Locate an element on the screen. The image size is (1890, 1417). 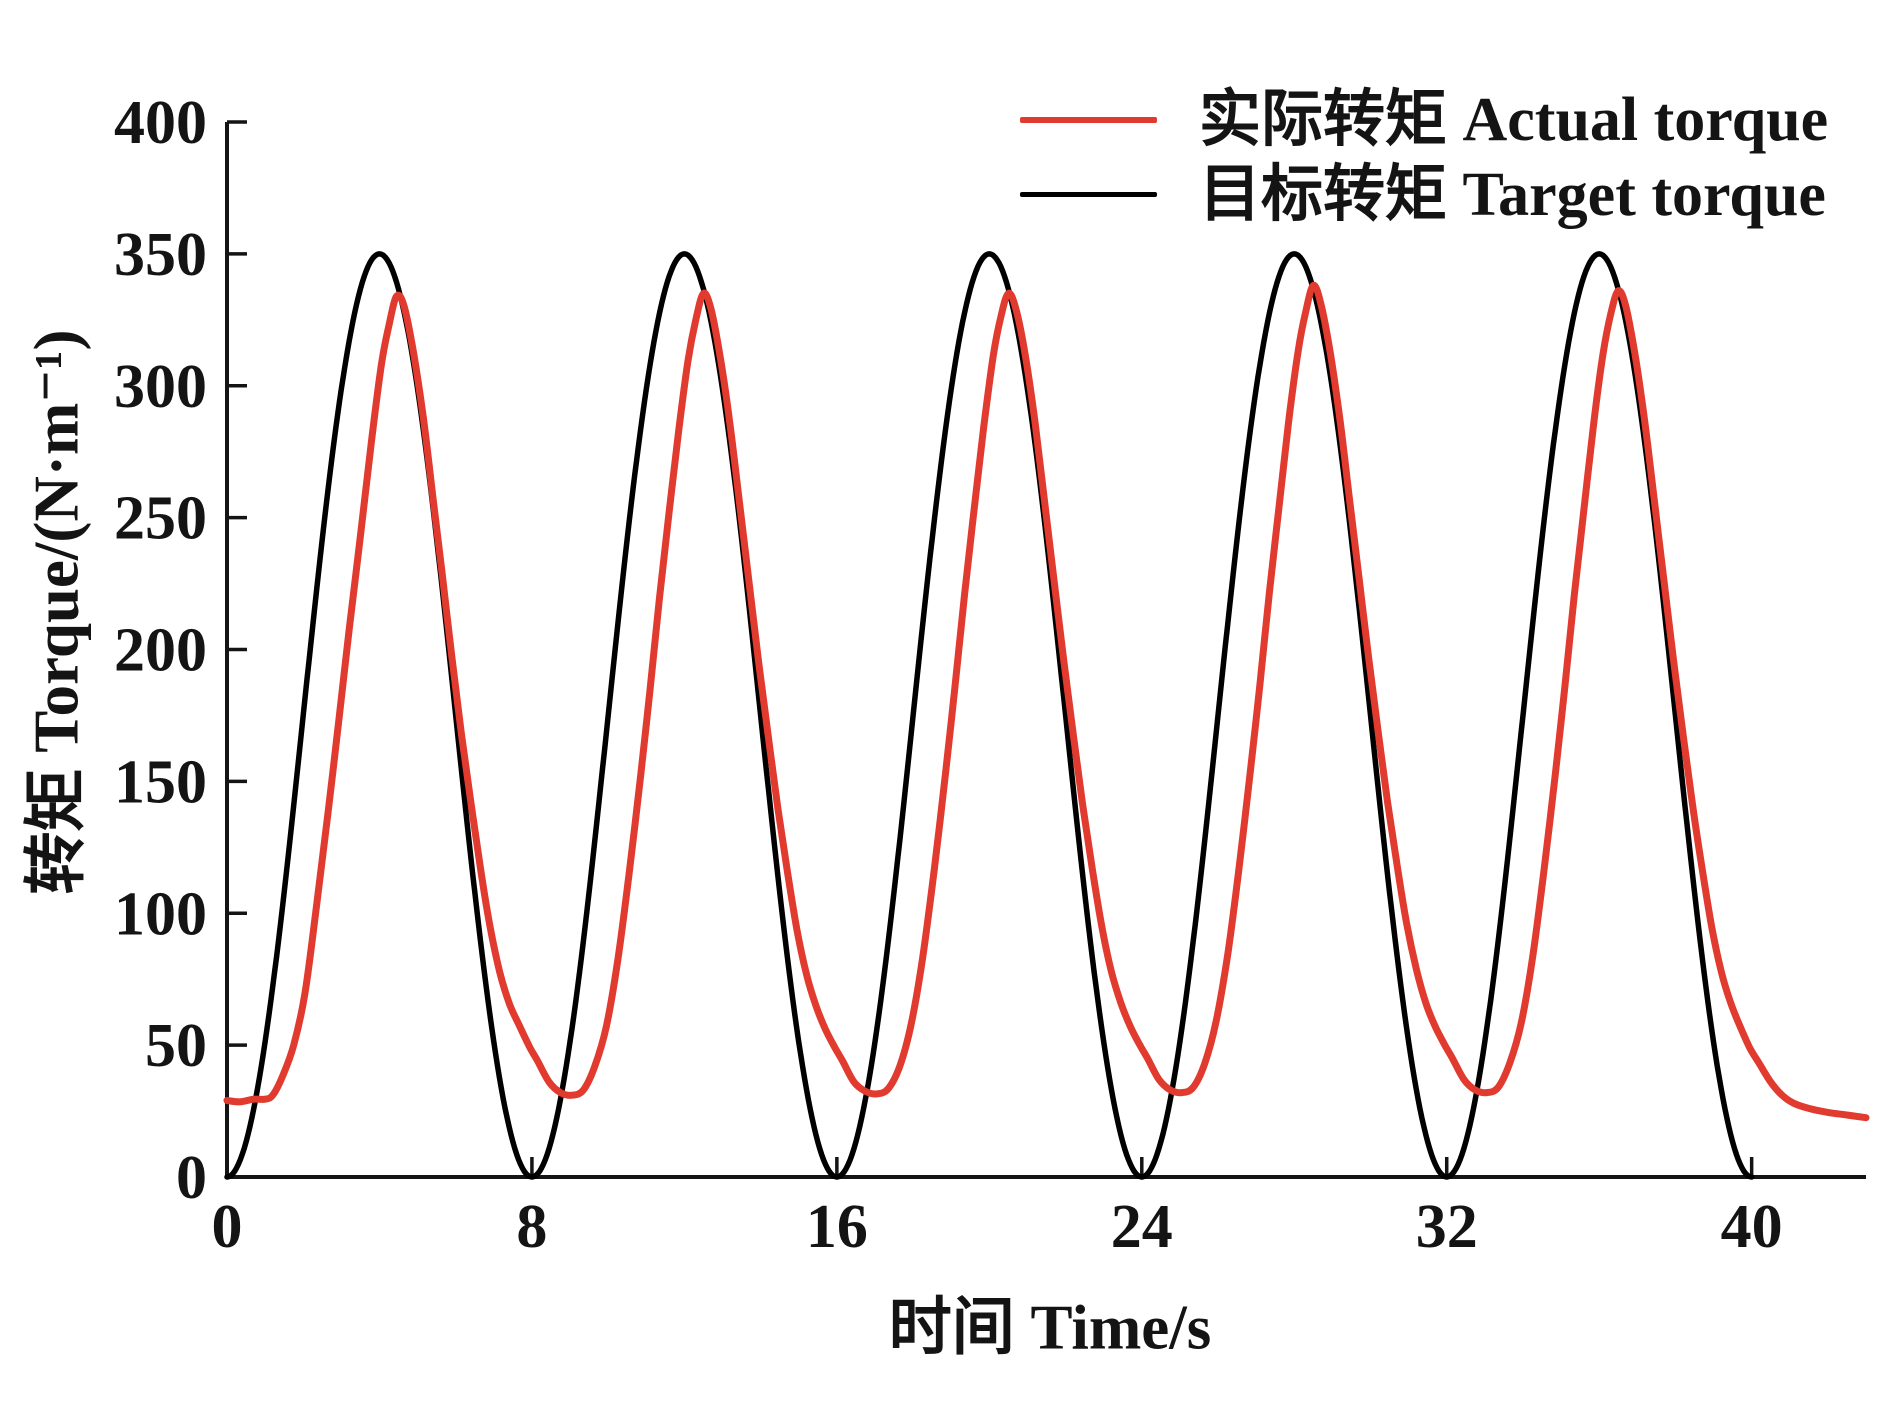
y-tick-label: 300 is located at coordinates (160, 387).